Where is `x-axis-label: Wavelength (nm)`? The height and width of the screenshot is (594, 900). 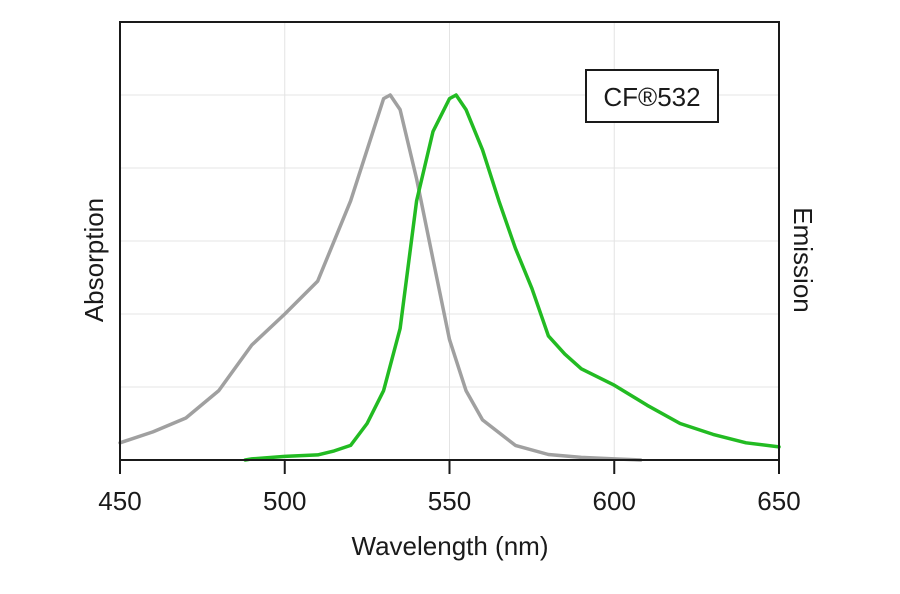 x-axis-label: Wavelength (nm) is located at coordinates (450, 546).